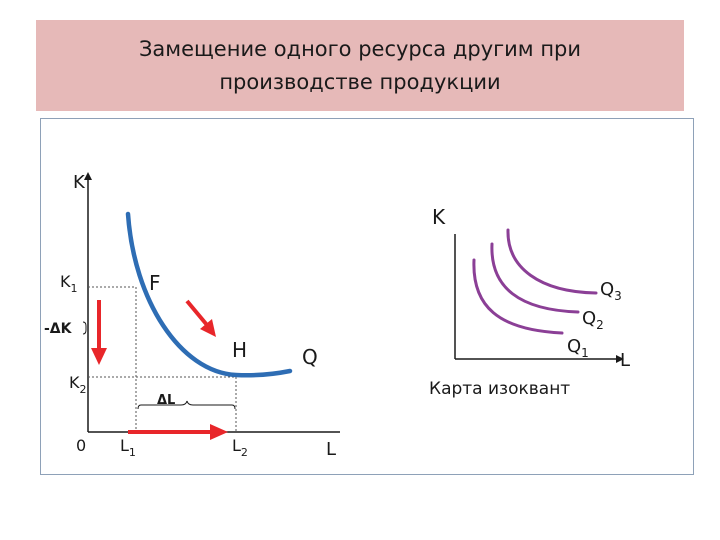  What do you see at coordinates (99, 332) in the screenshot?
I see `delta-k-arrow` at bounding box center [99, 332].